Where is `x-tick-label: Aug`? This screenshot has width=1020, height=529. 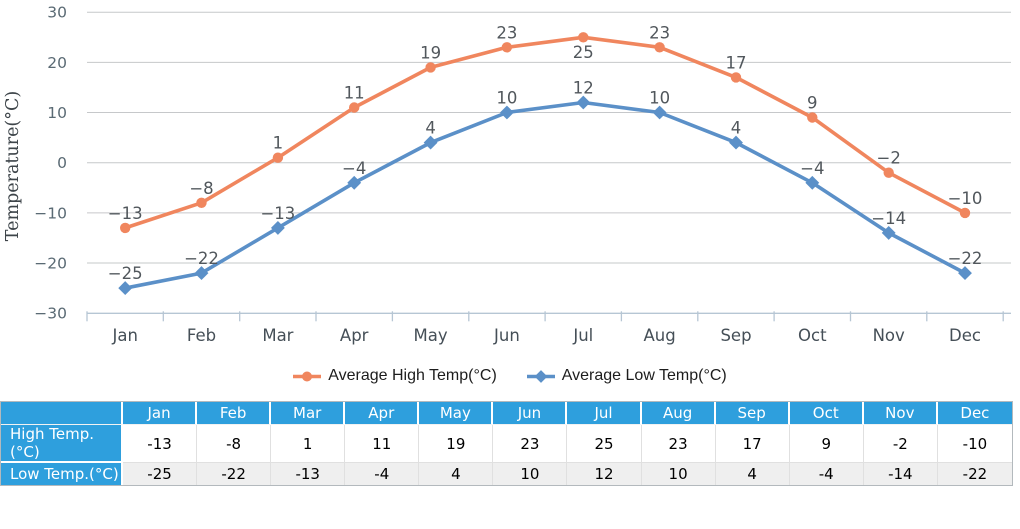 x-tick-label: Aug is located at coordinates (659, 335).